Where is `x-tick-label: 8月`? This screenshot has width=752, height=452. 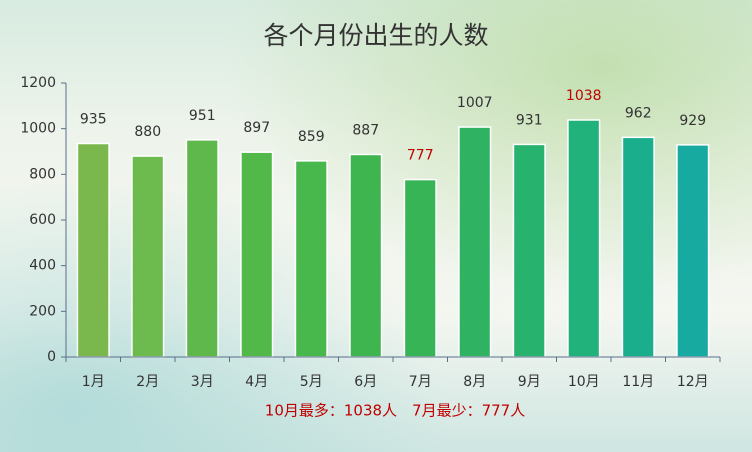
x-tick-label: 8月 is located at coordinates (474, 382).